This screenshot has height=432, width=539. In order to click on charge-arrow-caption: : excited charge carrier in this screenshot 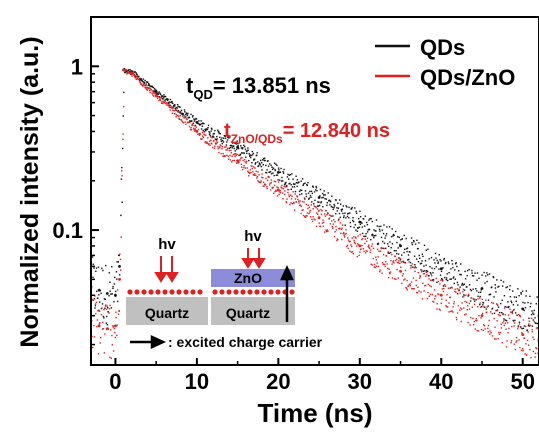, I will do `click(245, 342)`.